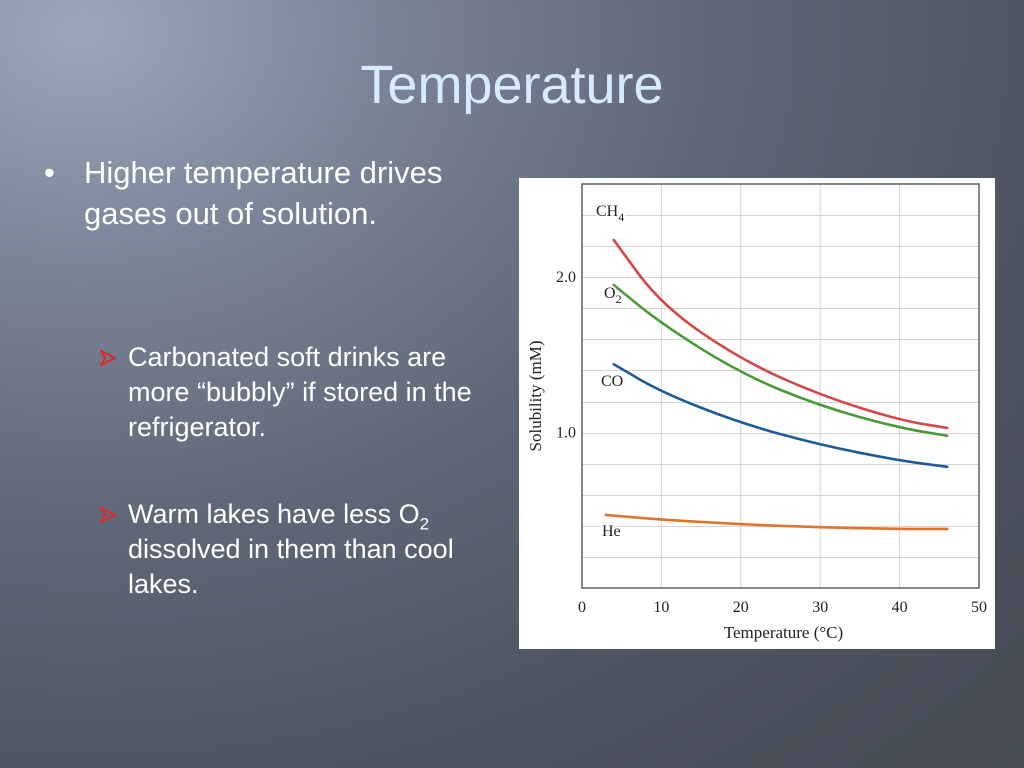 Image resolution: width=1024 pixels, height=768 pixels. I want to click on subscript-2: 2, so click(424, 524).